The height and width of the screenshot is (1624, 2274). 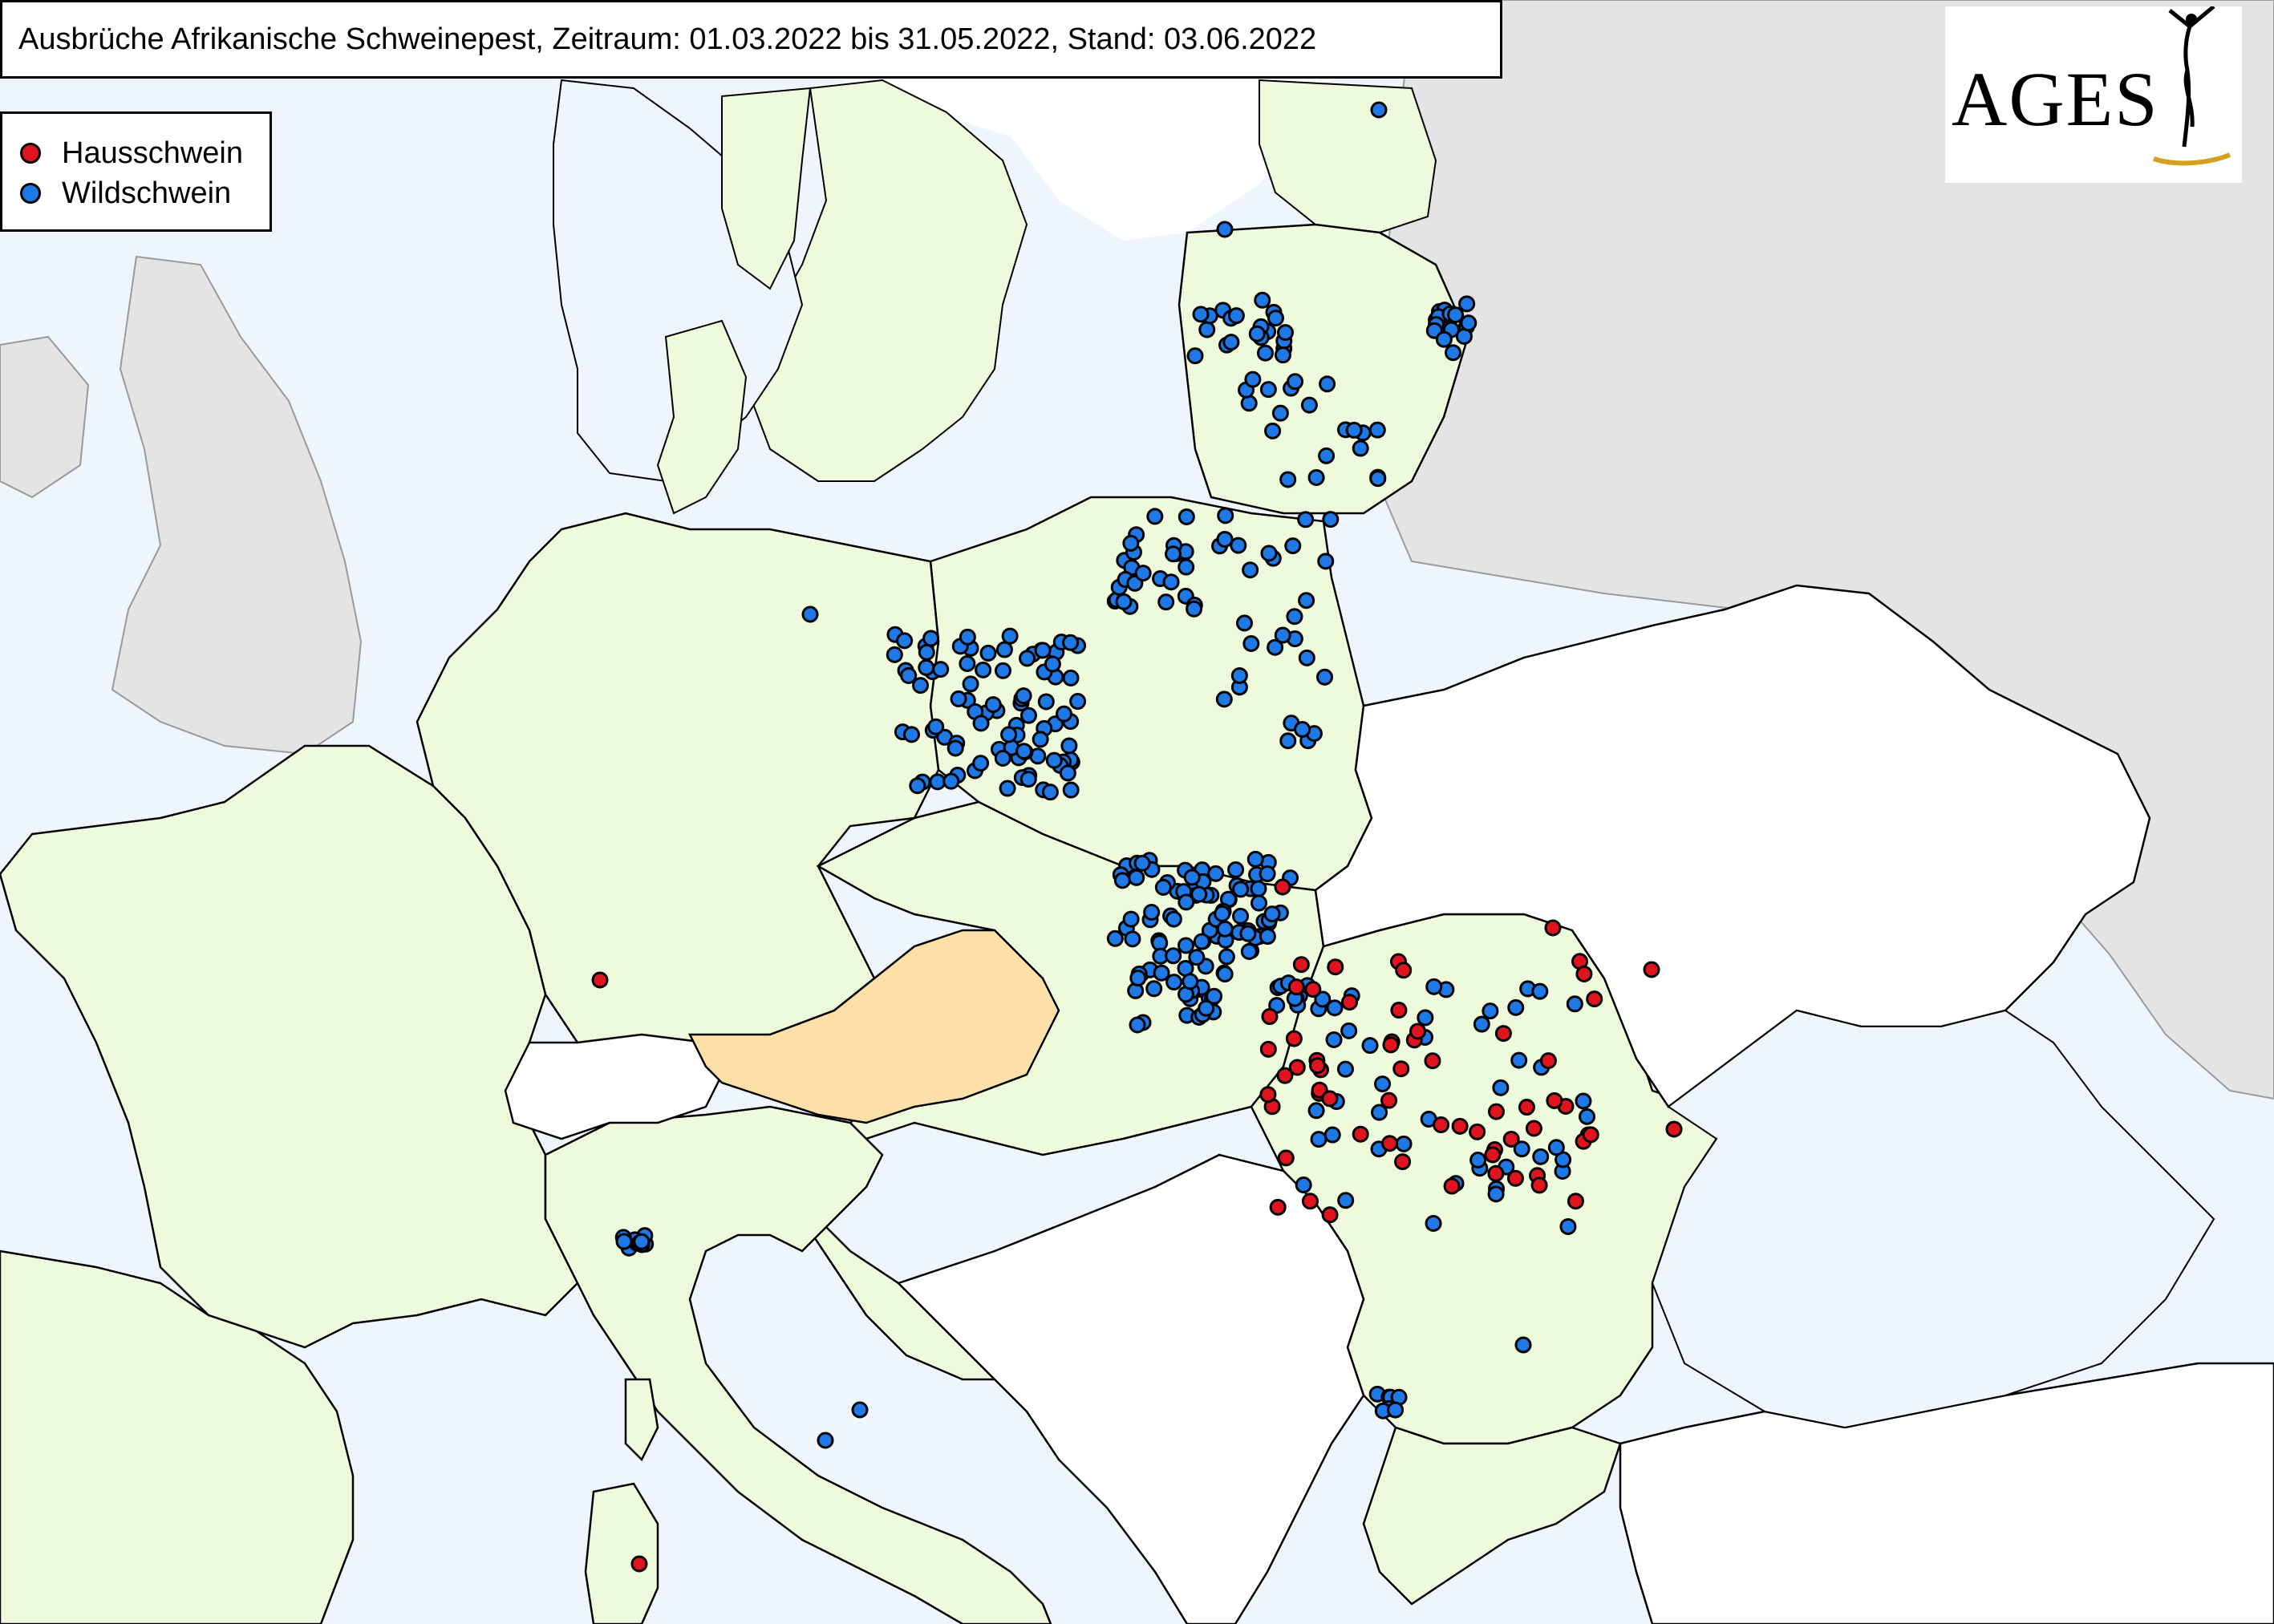 I want to click on ages-logo: AGES, so click(x=2093, y=94).